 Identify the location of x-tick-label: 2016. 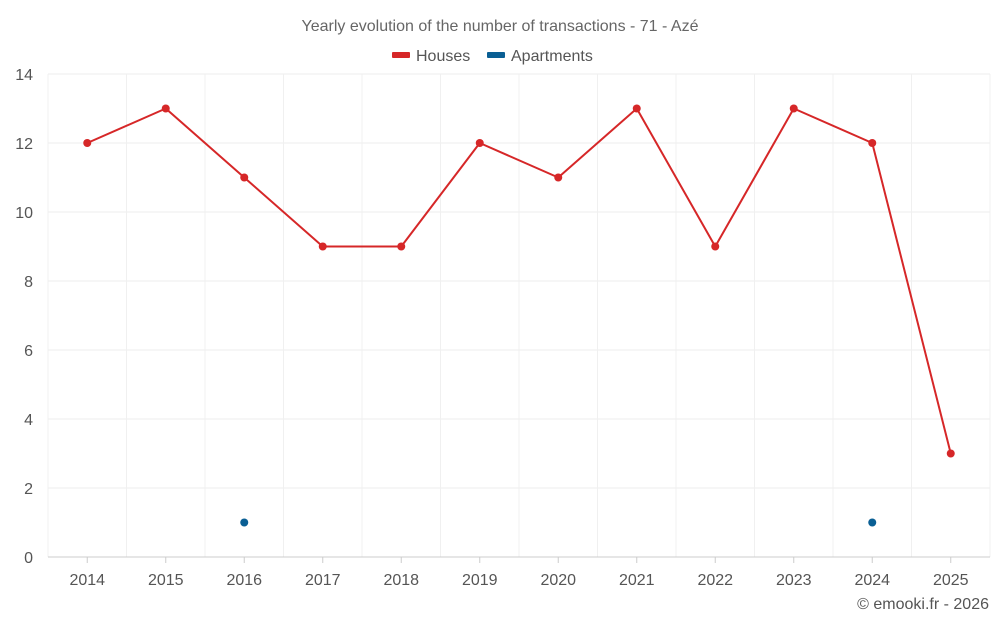
(244, 580).